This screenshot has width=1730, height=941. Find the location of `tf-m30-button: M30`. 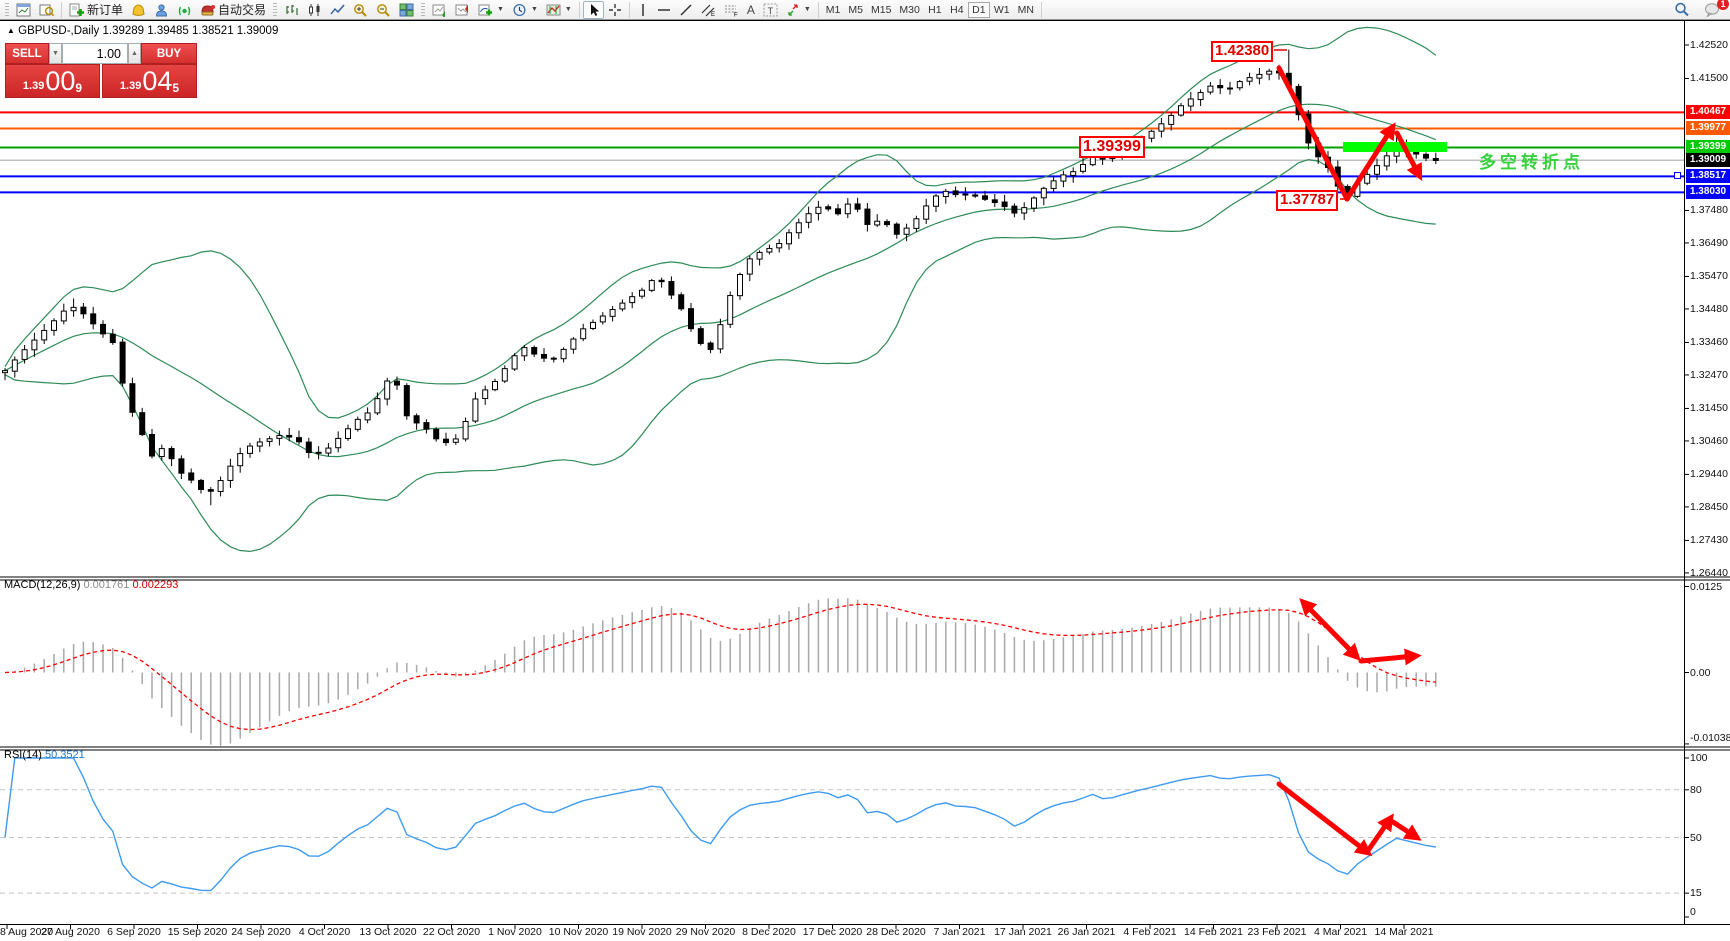

tf-m30-button: M30 is located at coordinates (909, 9).